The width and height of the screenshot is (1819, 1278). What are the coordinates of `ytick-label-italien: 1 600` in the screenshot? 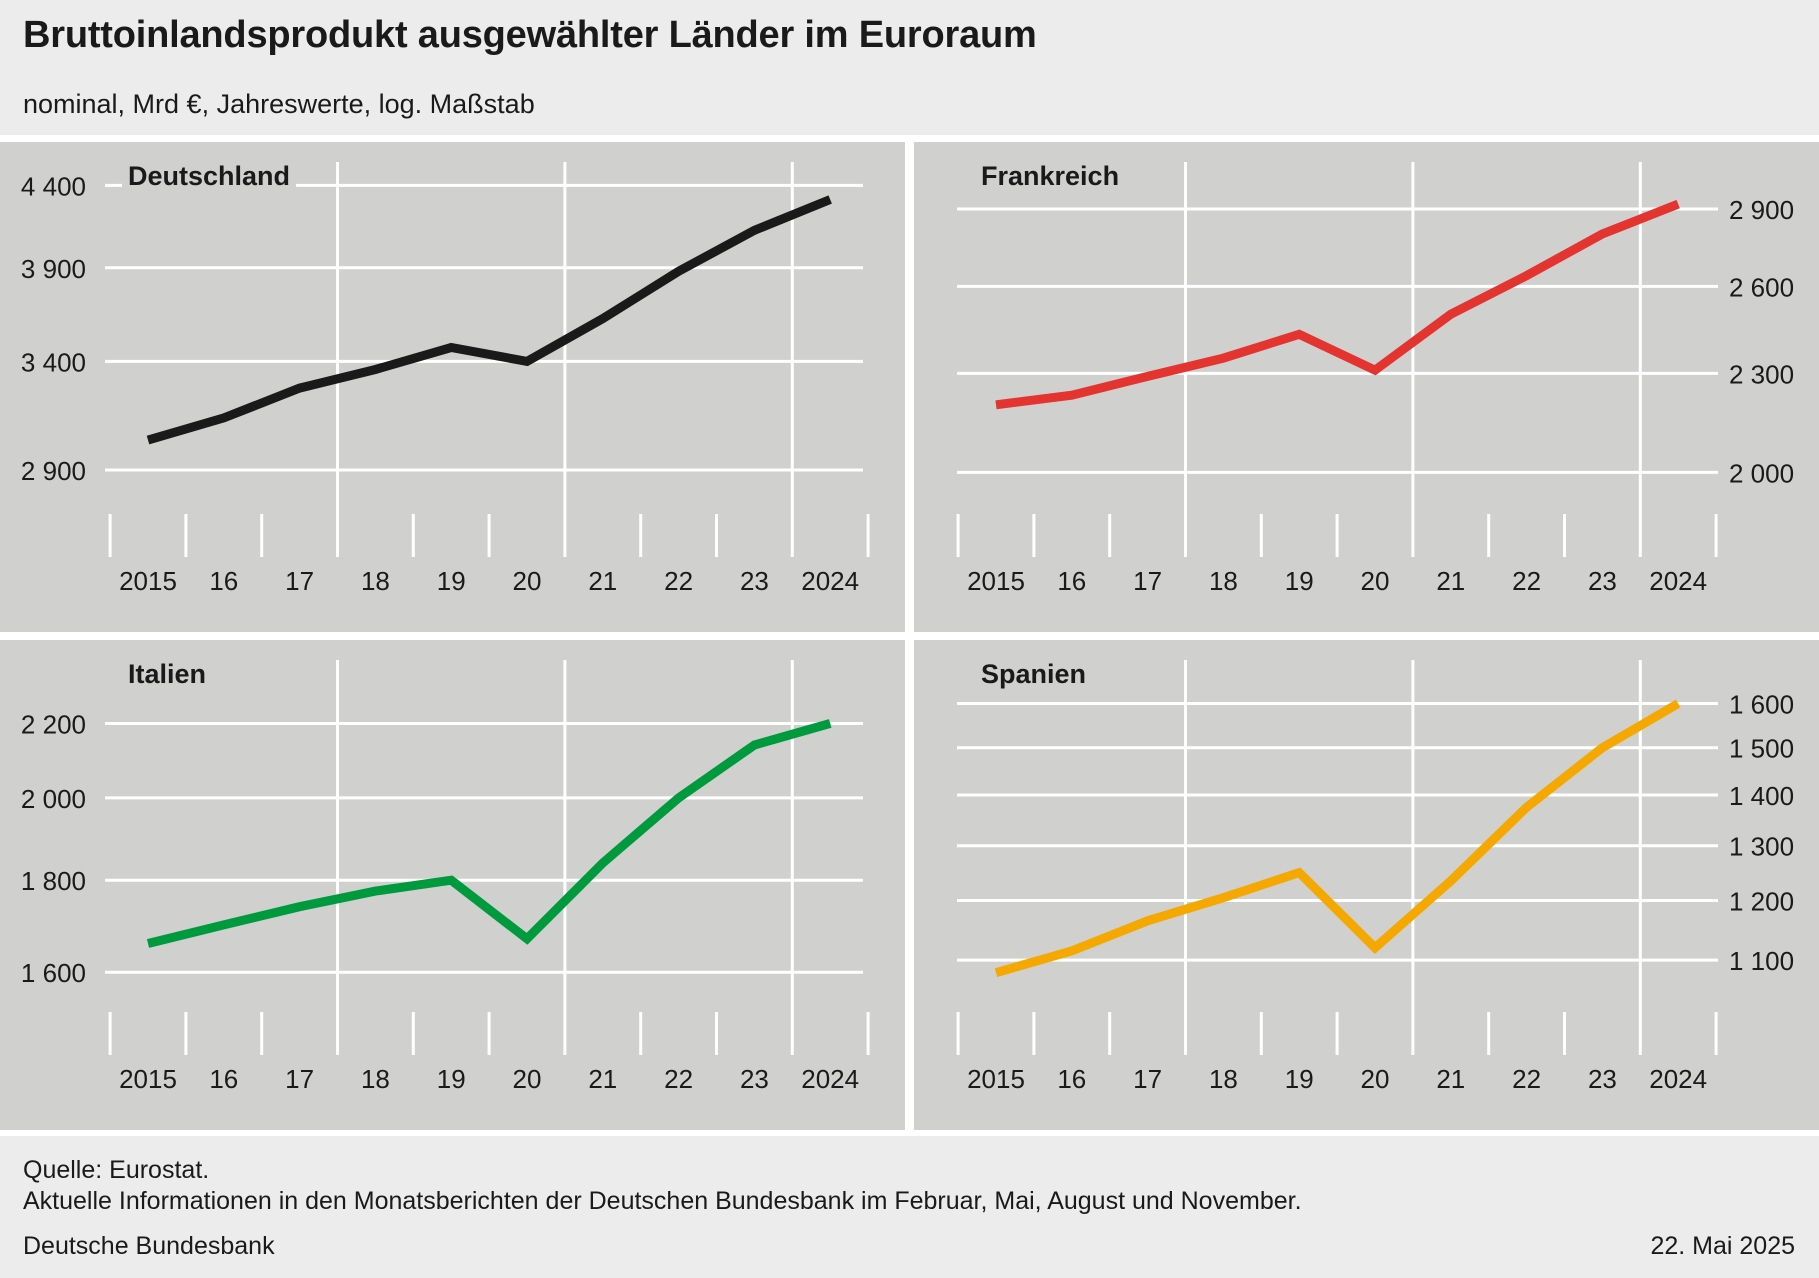 It's located at (53, 973).